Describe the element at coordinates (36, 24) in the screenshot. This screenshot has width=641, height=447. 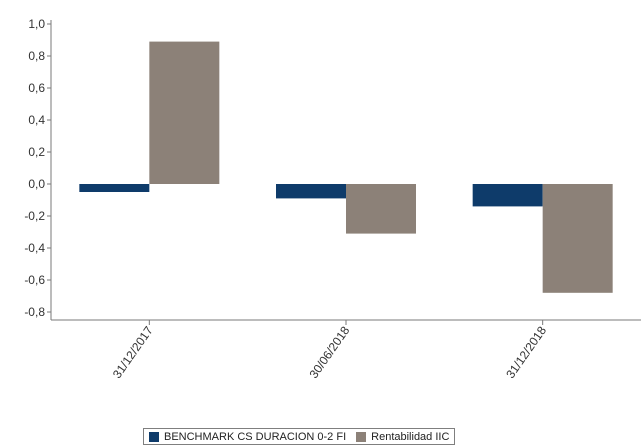
I see `y-tick-label: 1,0` at that location.